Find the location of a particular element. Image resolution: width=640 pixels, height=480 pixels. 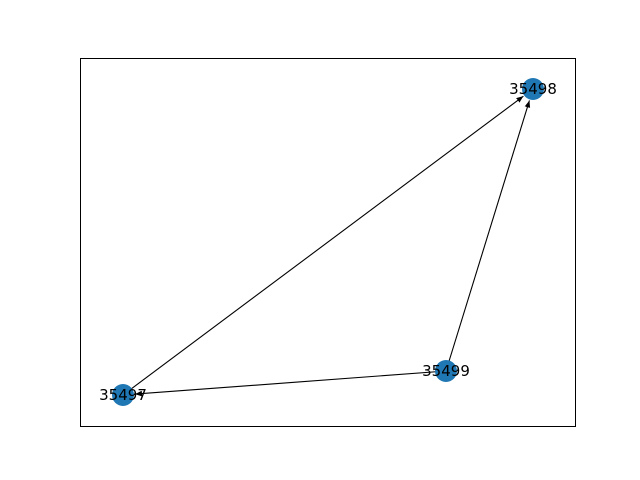

node-label-35498: 35498 is located at coordinates (533, 89).